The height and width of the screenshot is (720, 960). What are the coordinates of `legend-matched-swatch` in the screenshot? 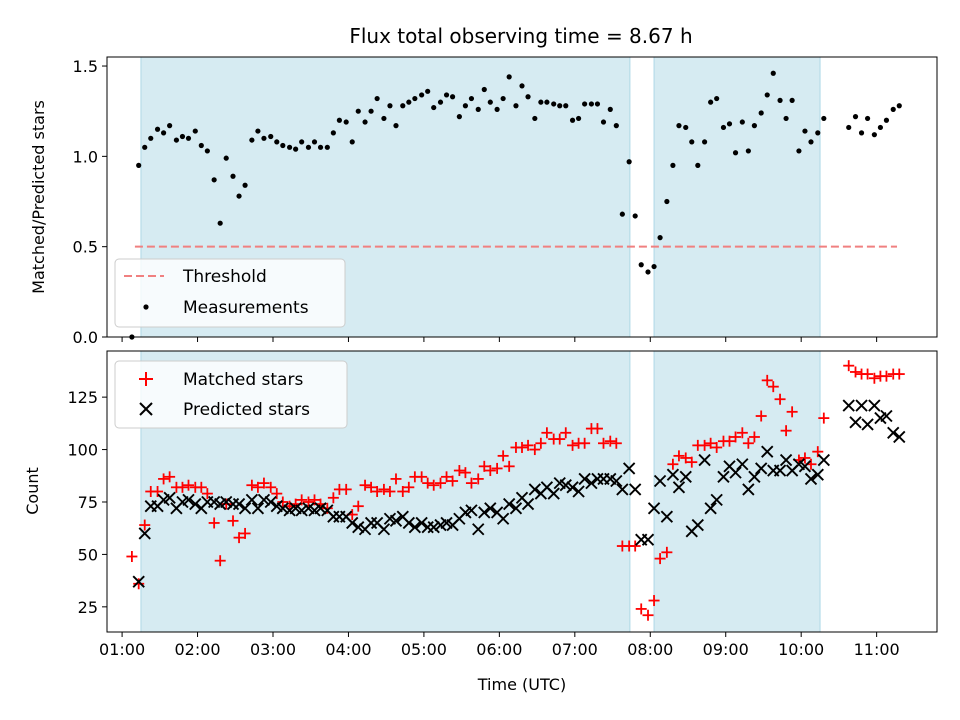 It's located at (146, 379).